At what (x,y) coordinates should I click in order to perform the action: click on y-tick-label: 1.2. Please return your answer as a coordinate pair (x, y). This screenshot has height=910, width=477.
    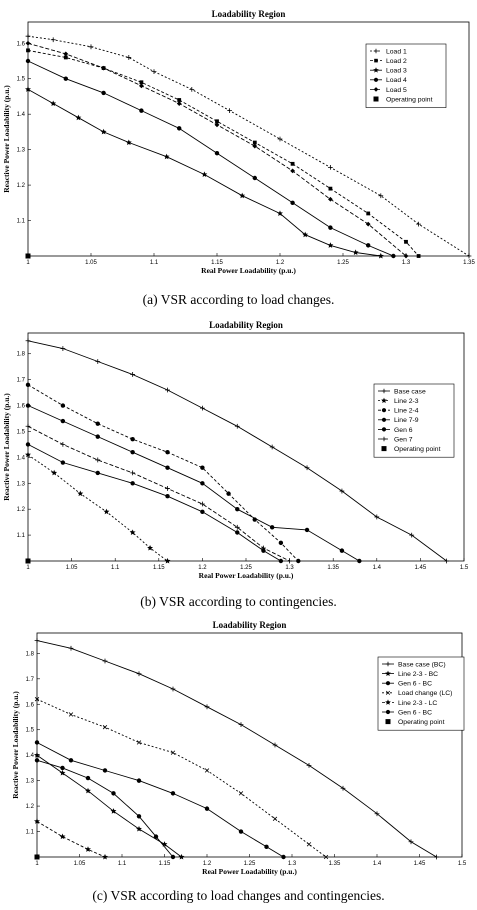
    Looking at the image, I should click on (21, 186).